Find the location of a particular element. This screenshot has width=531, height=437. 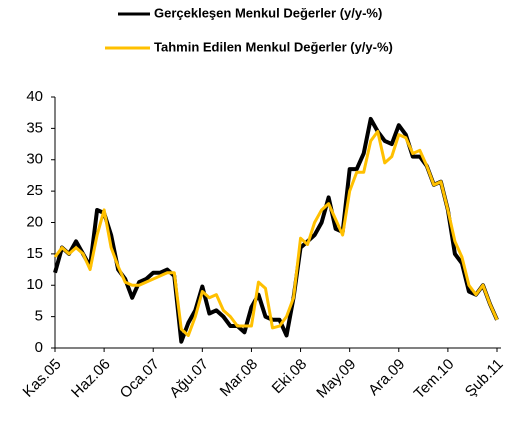

y-tick-label: 30 is located at coordinates (34, 159).